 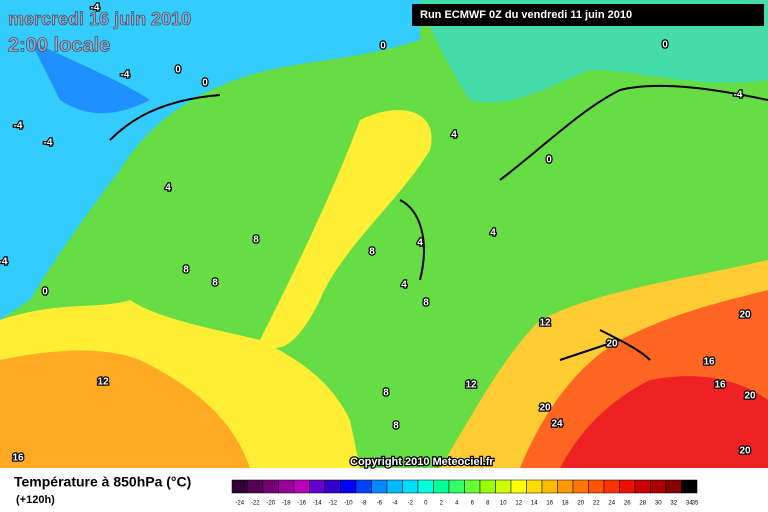 What do you see at coordinates (518, 504) in the screenshot?
I see `scale-label: 12` at bounding box center [518, 504].